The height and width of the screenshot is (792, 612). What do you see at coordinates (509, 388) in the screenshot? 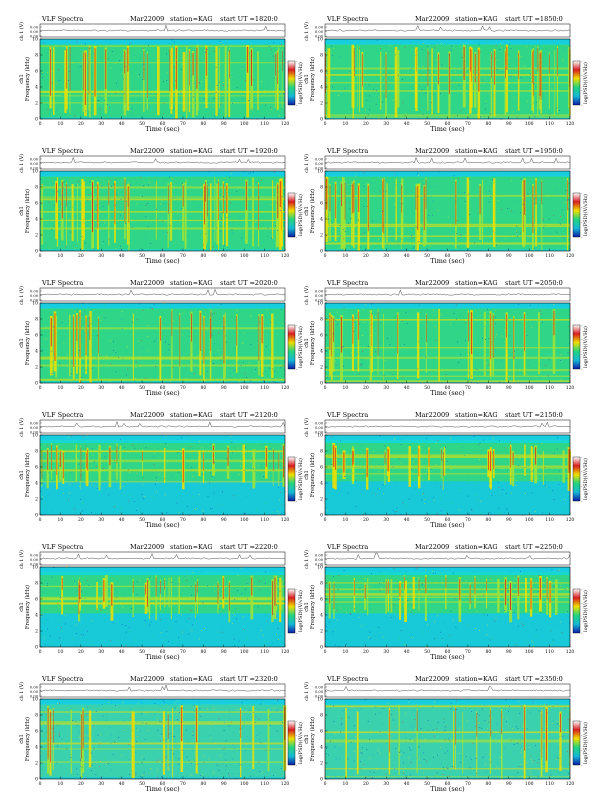
I see `x-tick-label: 90` at bounding box center [509, 388].